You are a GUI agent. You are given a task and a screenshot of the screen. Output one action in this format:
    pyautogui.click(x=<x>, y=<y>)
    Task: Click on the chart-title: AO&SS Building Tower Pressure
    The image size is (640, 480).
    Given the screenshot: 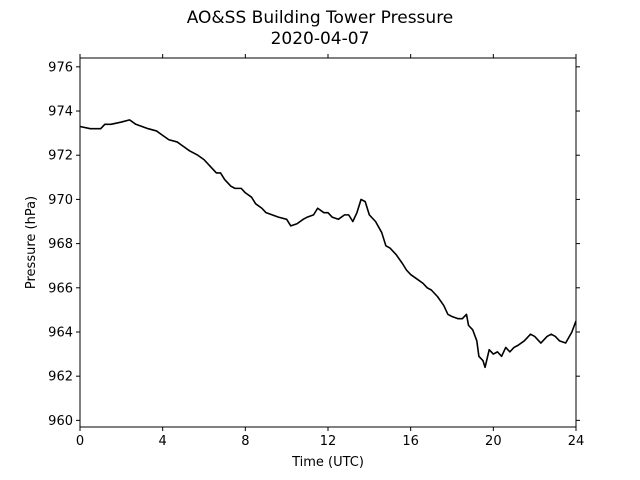 What is the action you would take?
    pyautogui.click(x=320, y=18)
    